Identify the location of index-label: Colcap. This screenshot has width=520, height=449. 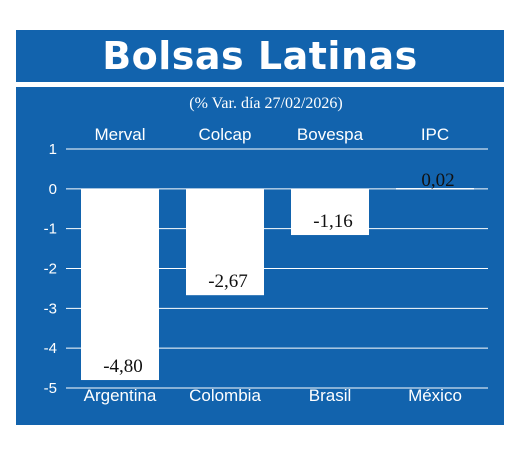
(225, 134).